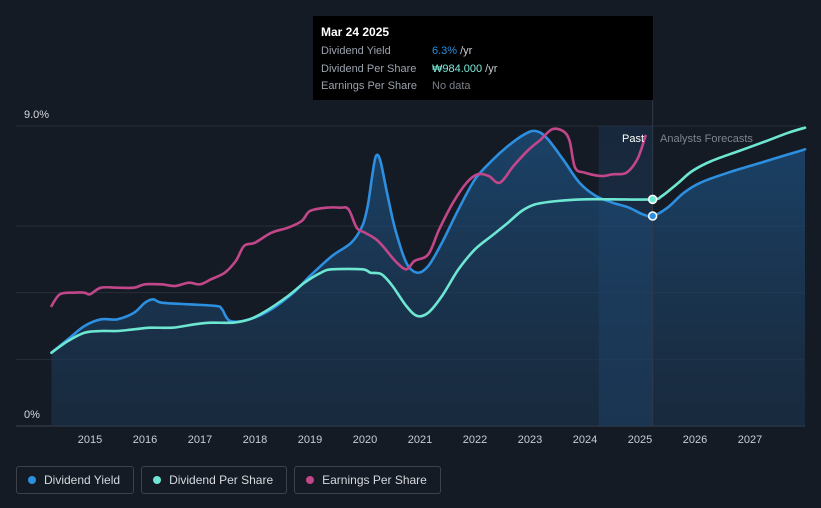 Image resolution: width=821 pixels, height=508 pixels. Describe the element at coordinates (706, 139) in the screenshot. I see `forecast-label: Analysts Forecasts` at that location.